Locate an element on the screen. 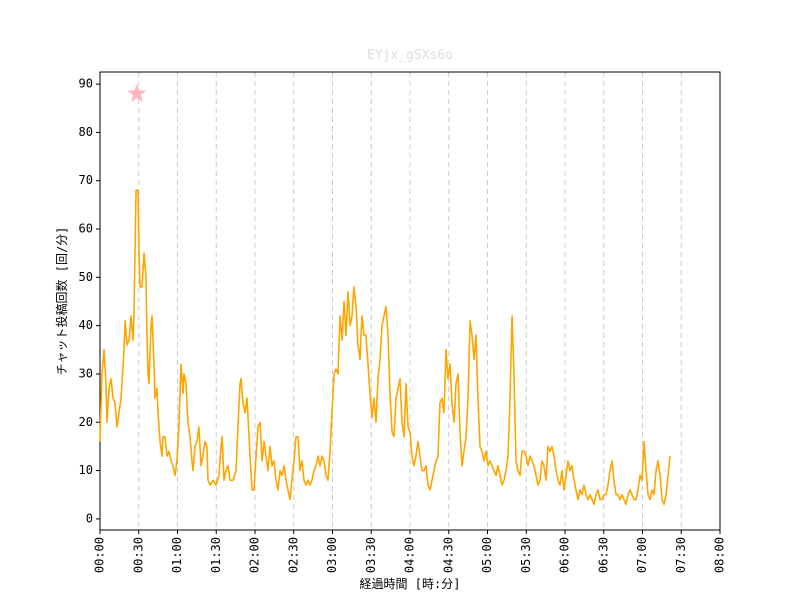 This screenshot has height=600, width=800. x-tick-label: 04:30 is located at coordinates (448, 555).